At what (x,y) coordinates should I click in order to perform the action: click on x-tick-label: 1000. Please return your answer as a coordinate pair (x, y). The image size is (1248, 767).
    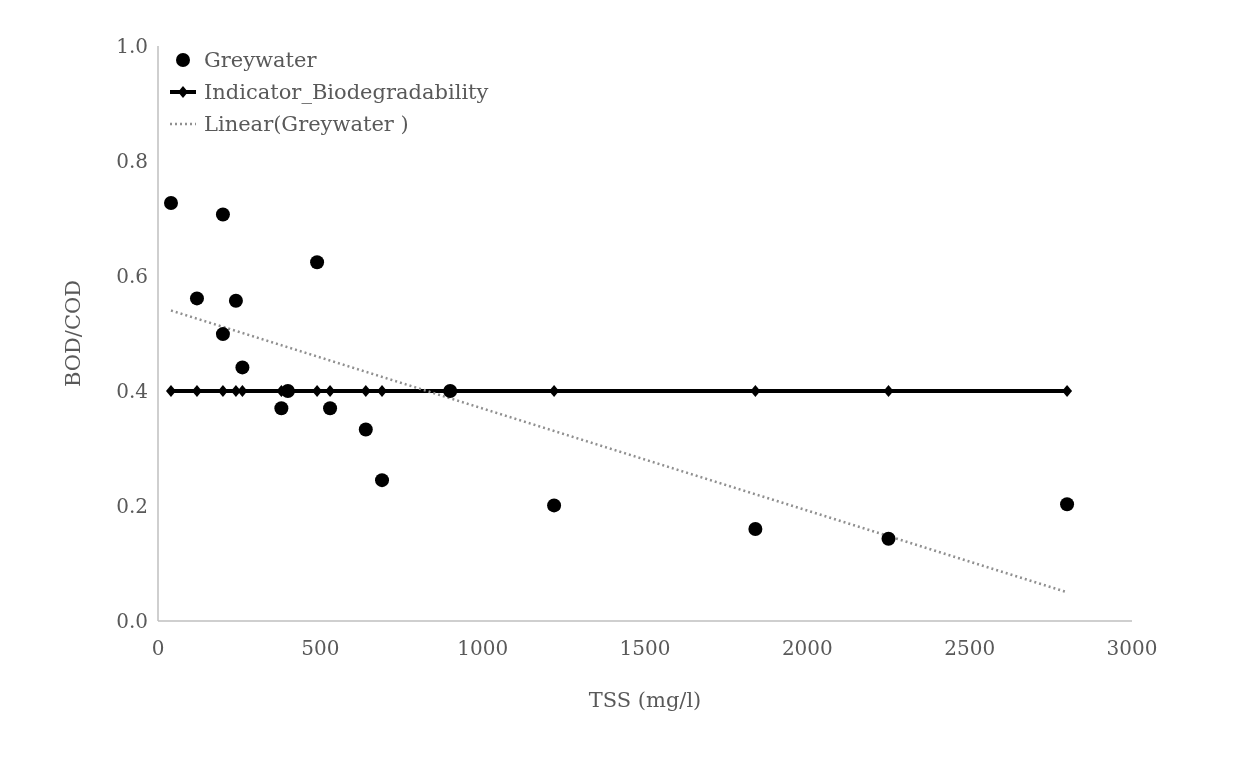
    Looking at the image, I should click on (483, 648).